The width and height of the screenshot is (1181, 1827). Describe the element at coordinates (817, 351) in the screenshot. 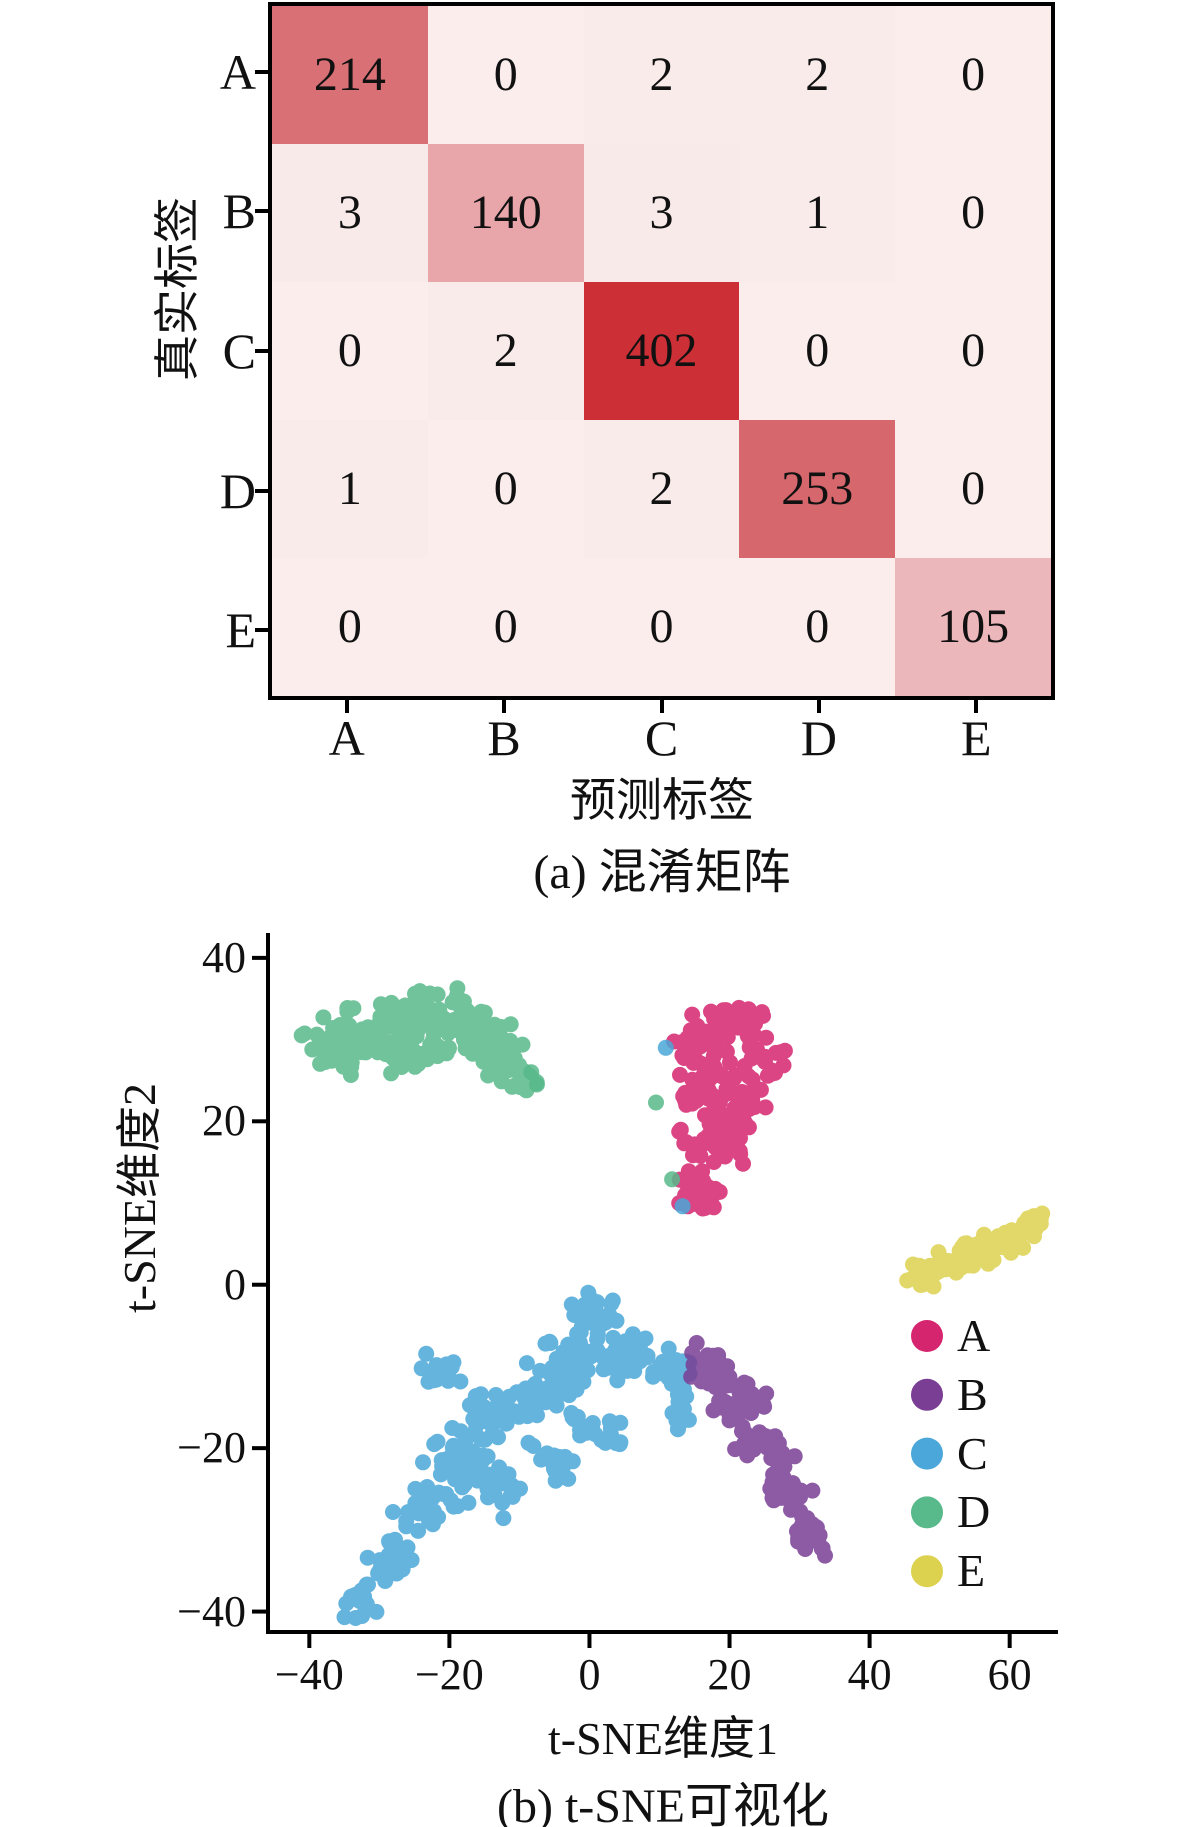

I see `matrix-cell-CD: 0` at that location.